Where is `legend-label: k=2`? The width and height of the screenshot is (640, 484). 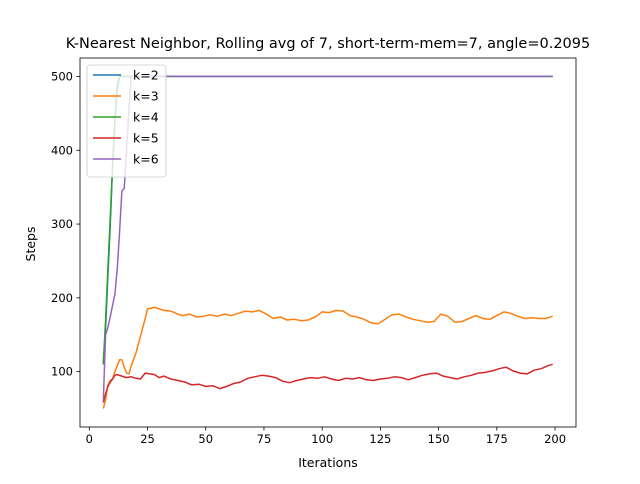 legend-label: k=2 is located at coordinates (146, 75).